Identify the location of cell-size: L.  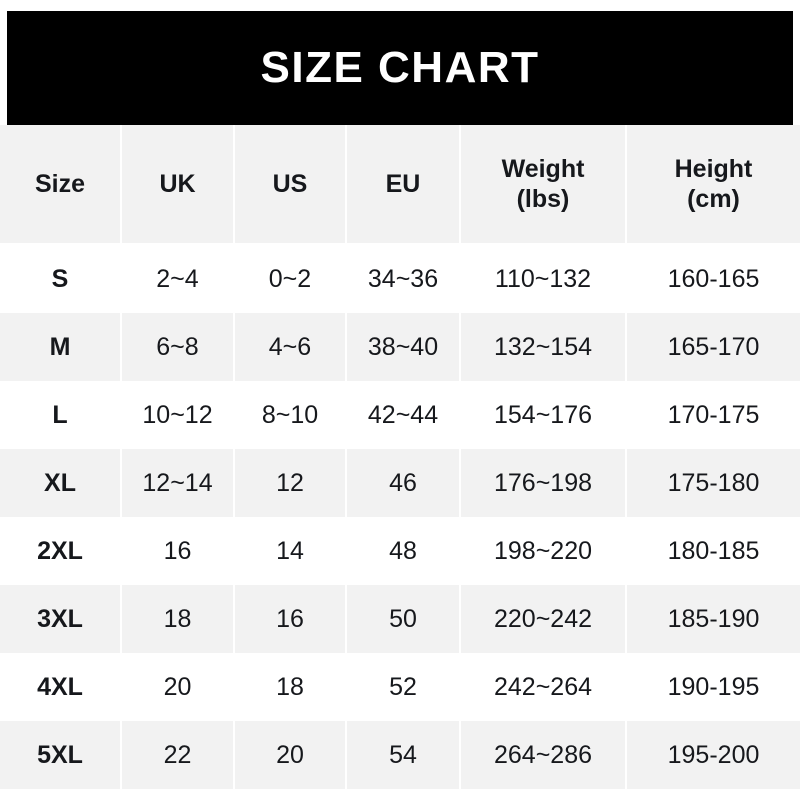
(61, 415).